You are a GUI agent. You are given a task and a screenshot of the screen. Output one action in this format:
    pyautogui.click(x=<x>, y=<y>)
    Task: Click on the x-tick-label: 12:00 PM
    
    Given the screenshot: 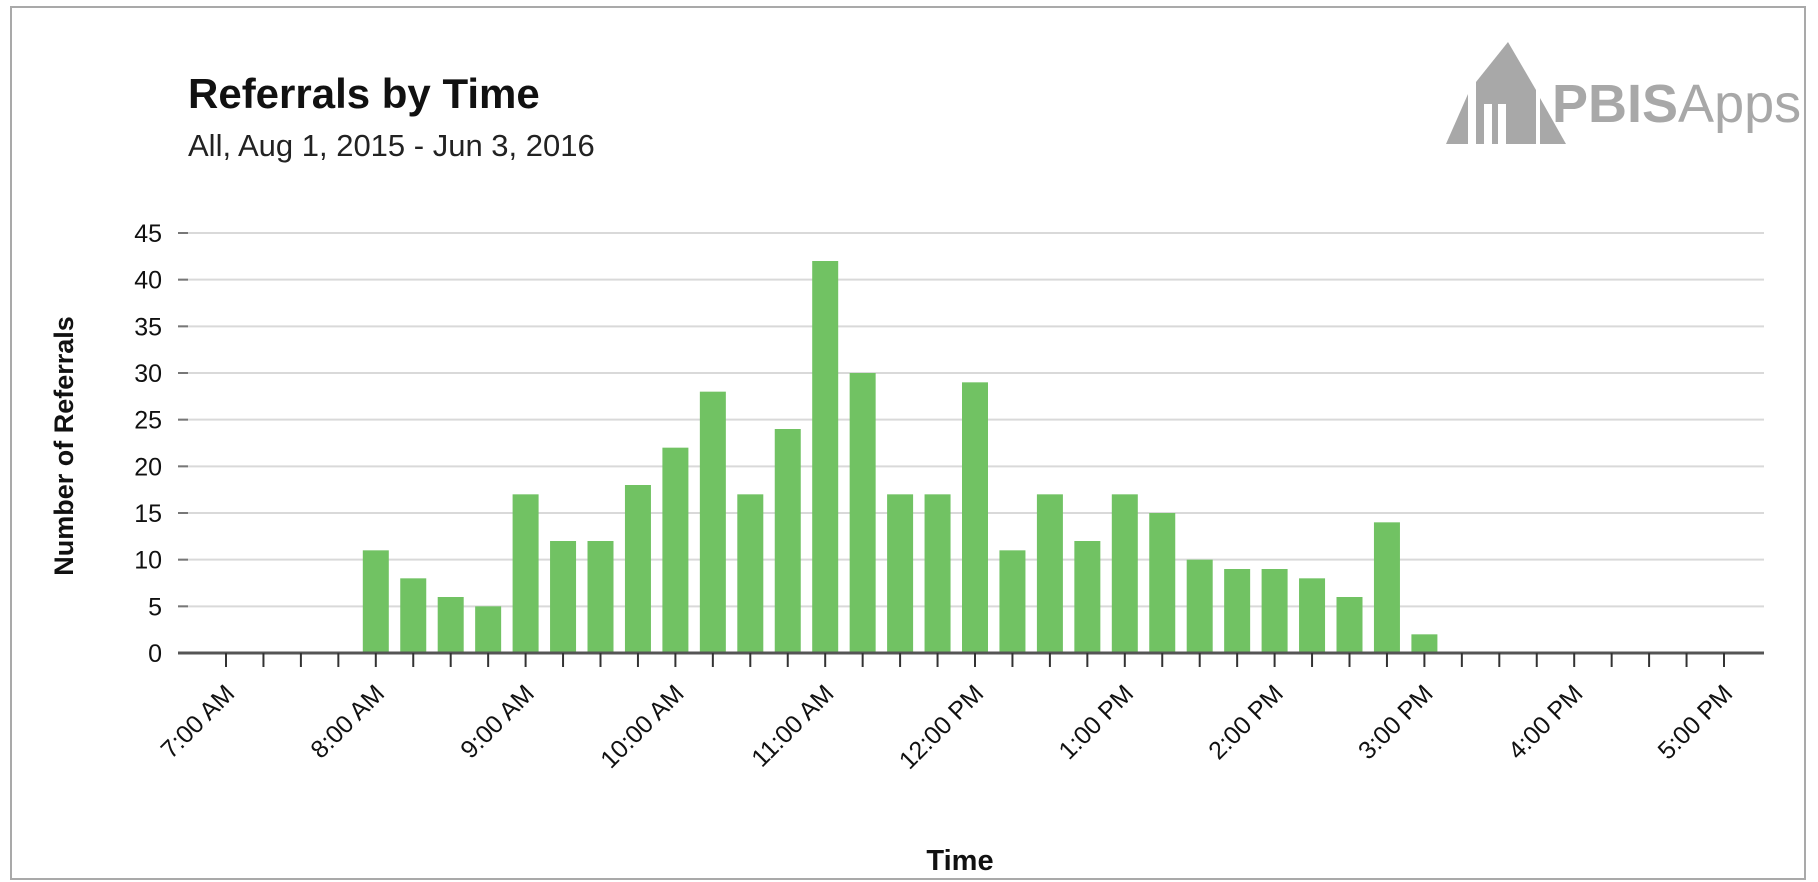 What is the action you would take?
    pyautogui.click(x=941, y=726)
    